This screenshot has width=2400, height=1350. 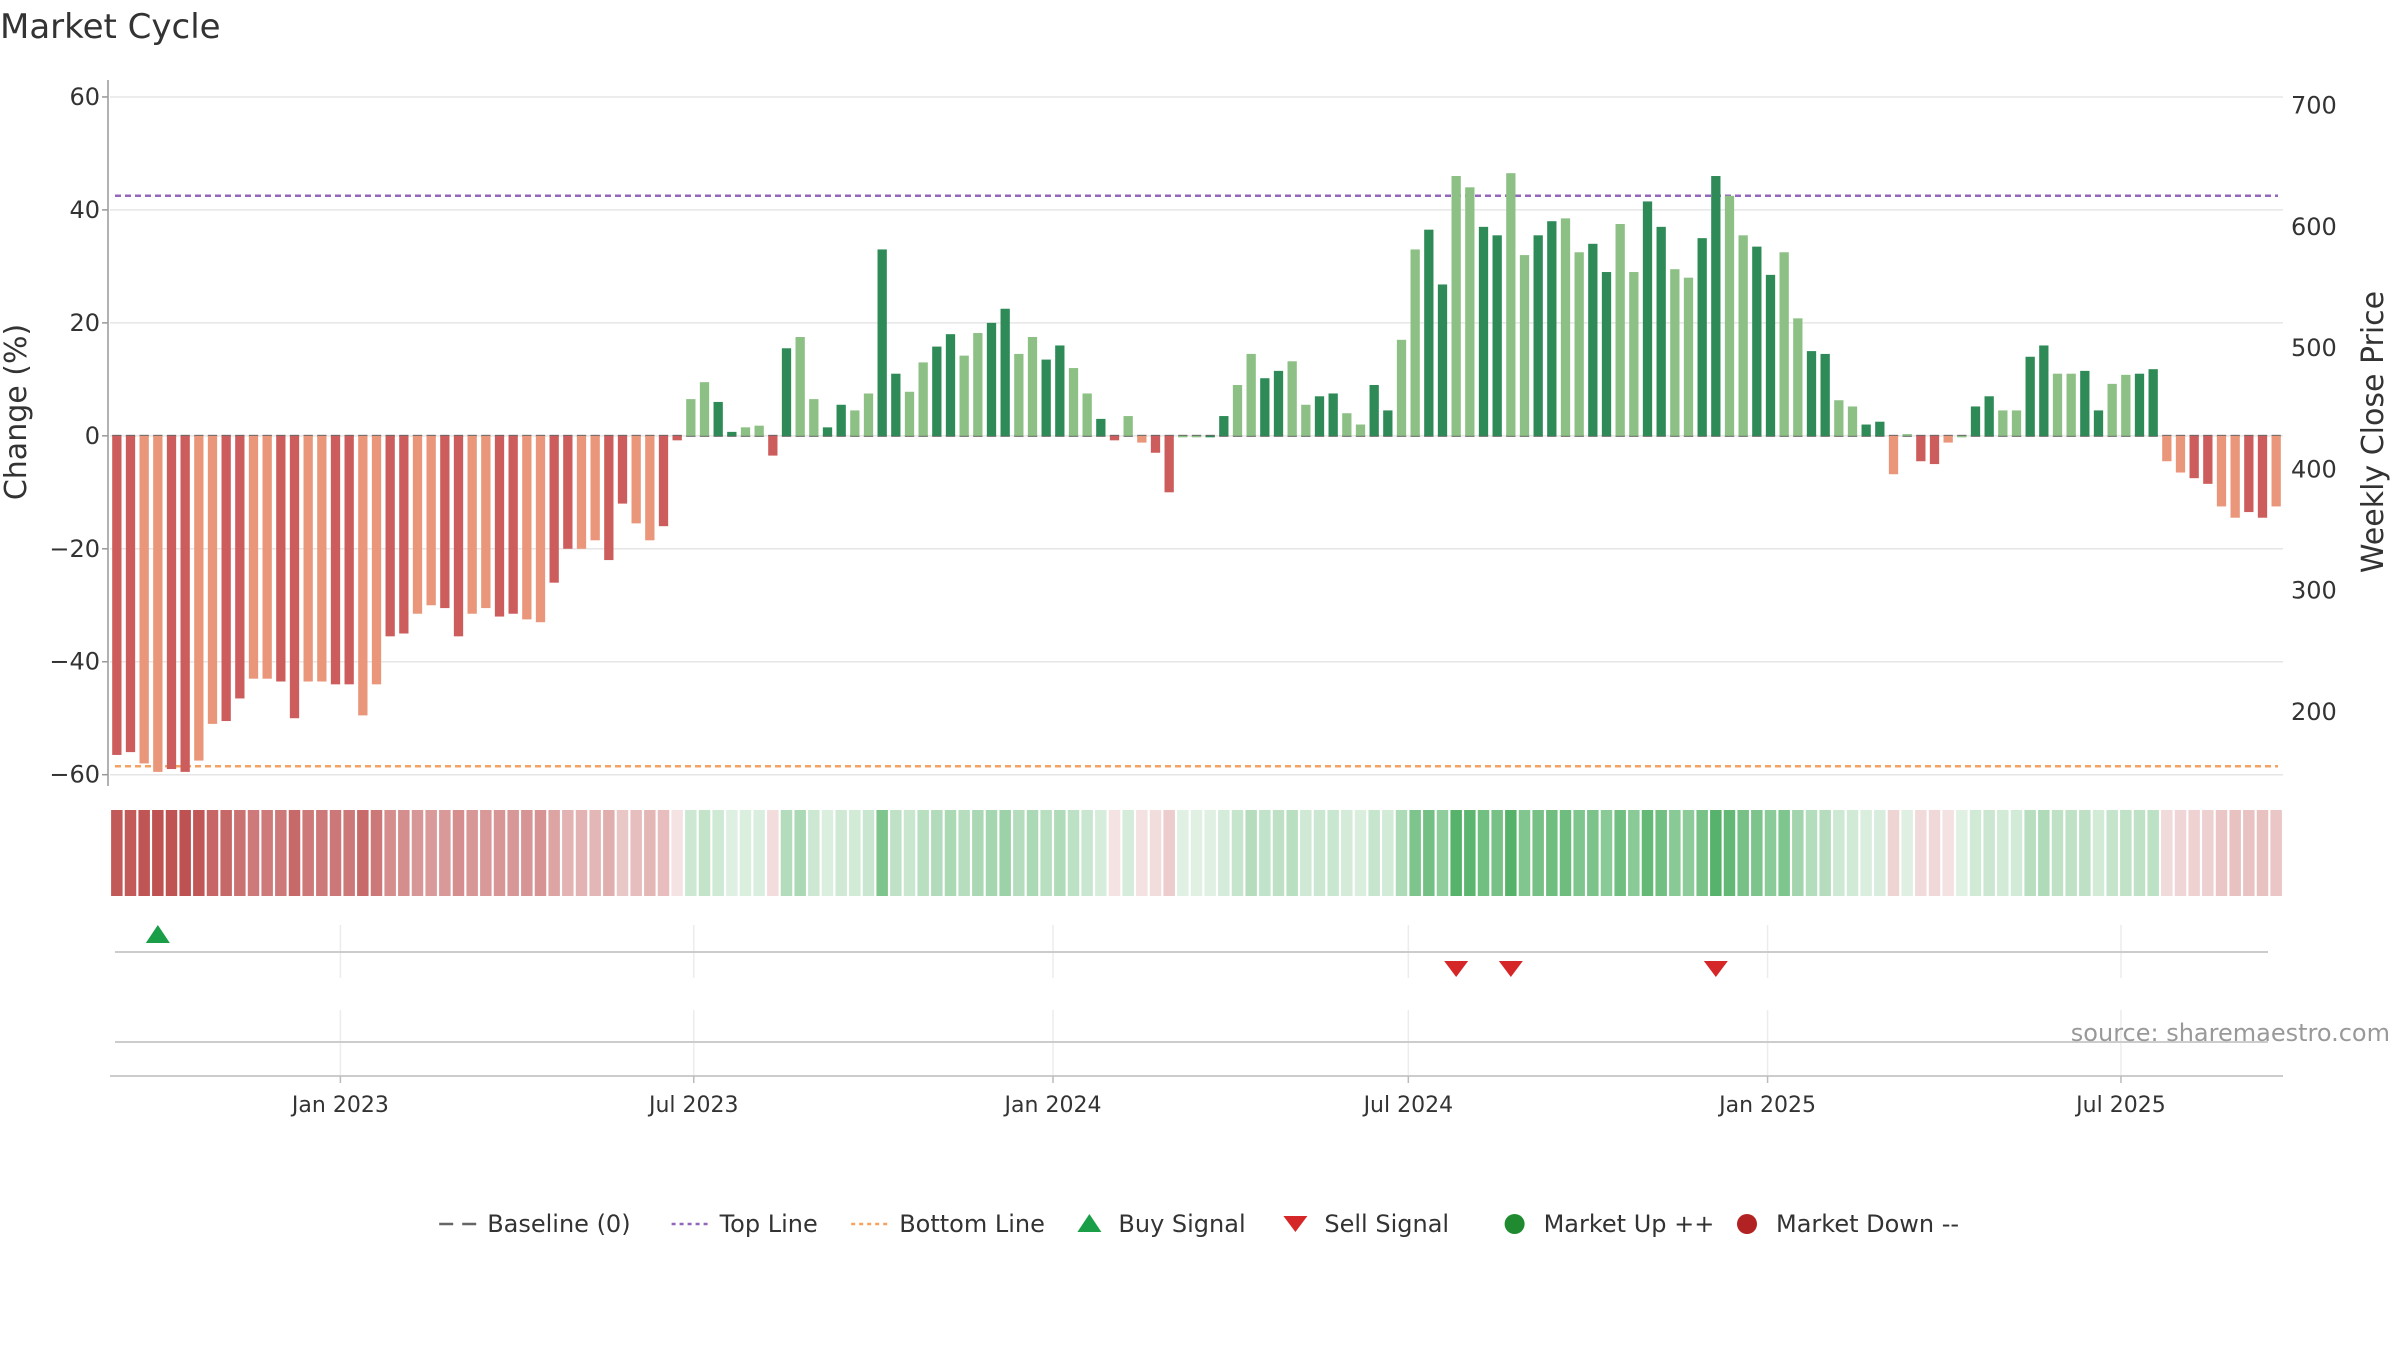 What do you see at coordinates (693, 1105) in the screenshot?
I see `x-tick-label: Jul 2023` at bounding box center [693, 1105].